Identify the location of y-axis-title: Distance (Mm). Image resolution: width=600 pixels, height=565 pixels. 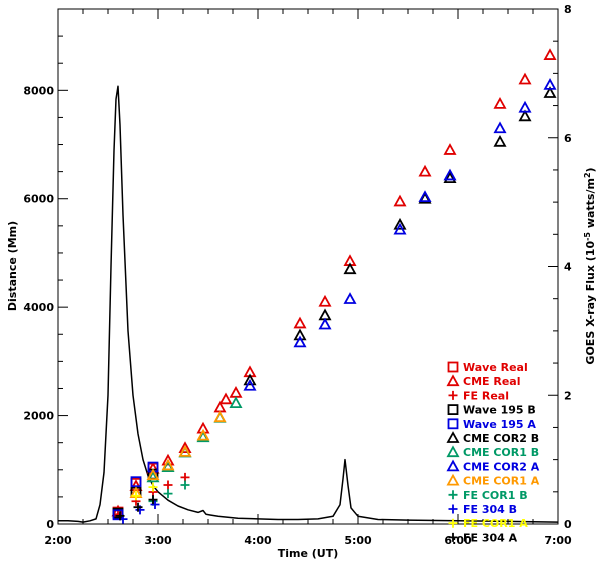
(12, 266).